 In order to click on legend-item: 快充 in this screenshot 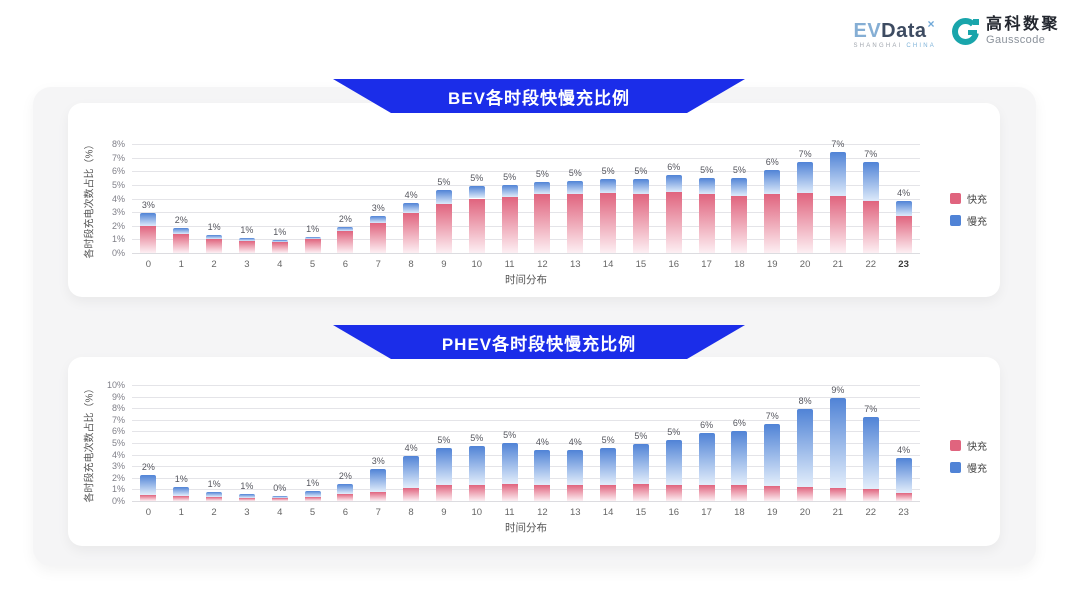, I will do `click(968, 445)`.